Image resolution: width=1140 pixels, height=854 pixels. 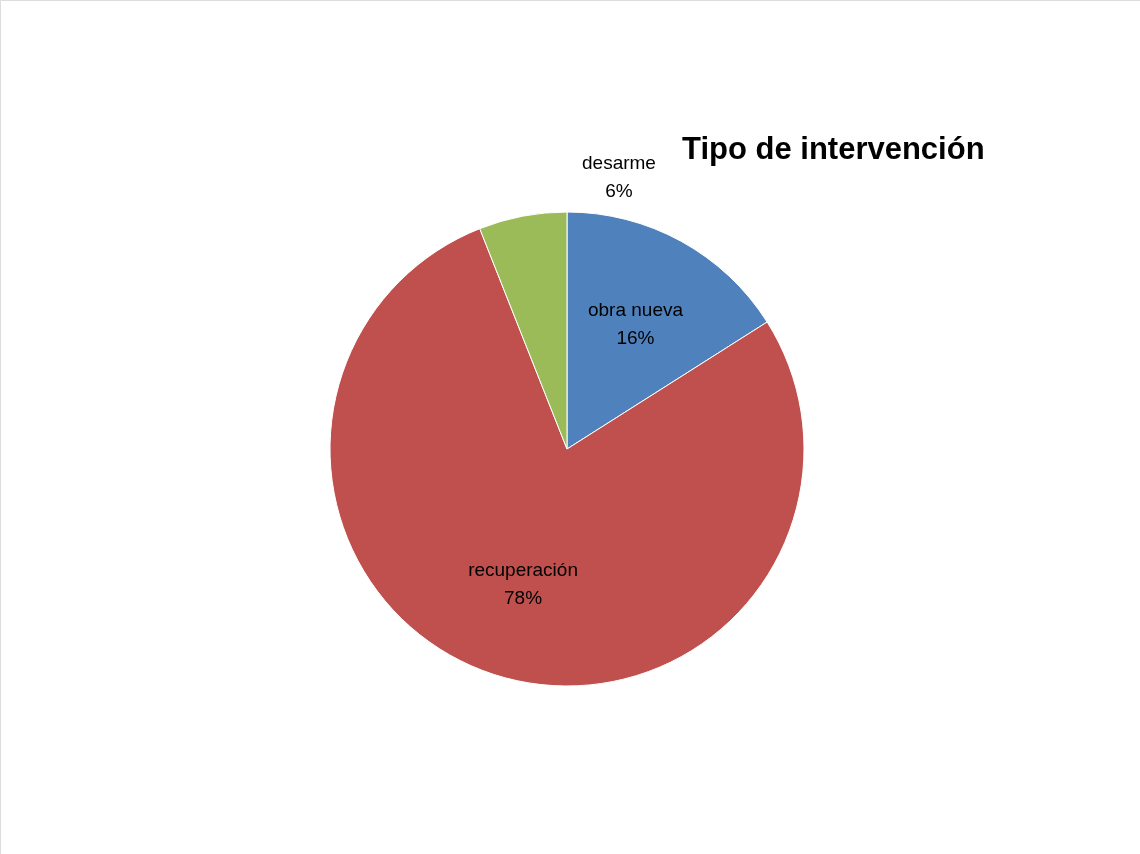 I want to click on data-label: 78%, so click(x=523, y=598).